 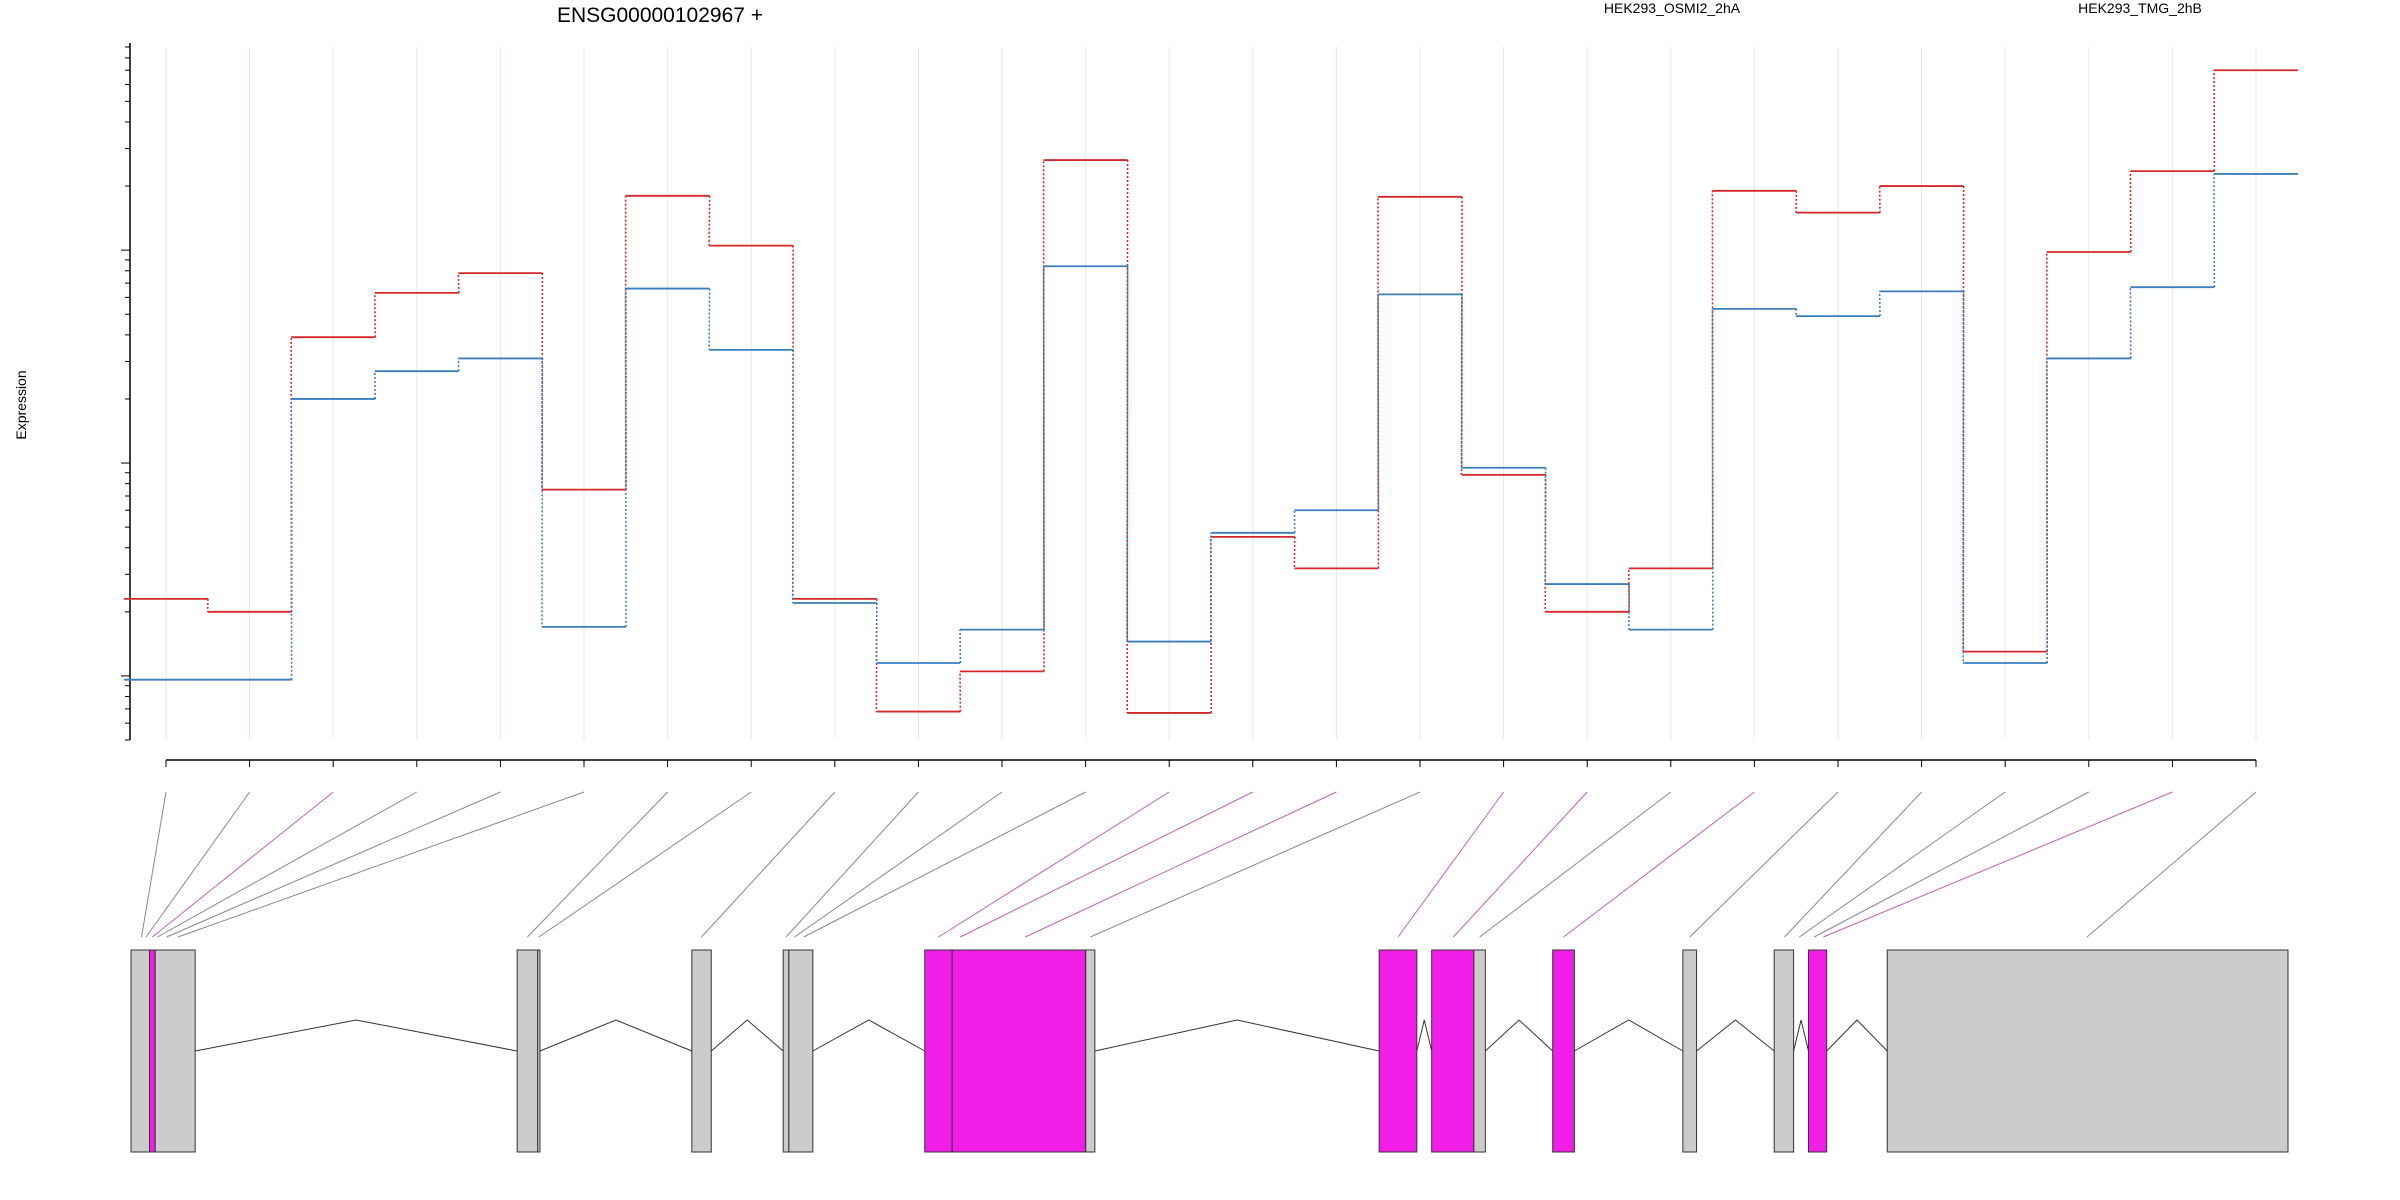 I want to click on y-axis, so click(x=126, y=392).